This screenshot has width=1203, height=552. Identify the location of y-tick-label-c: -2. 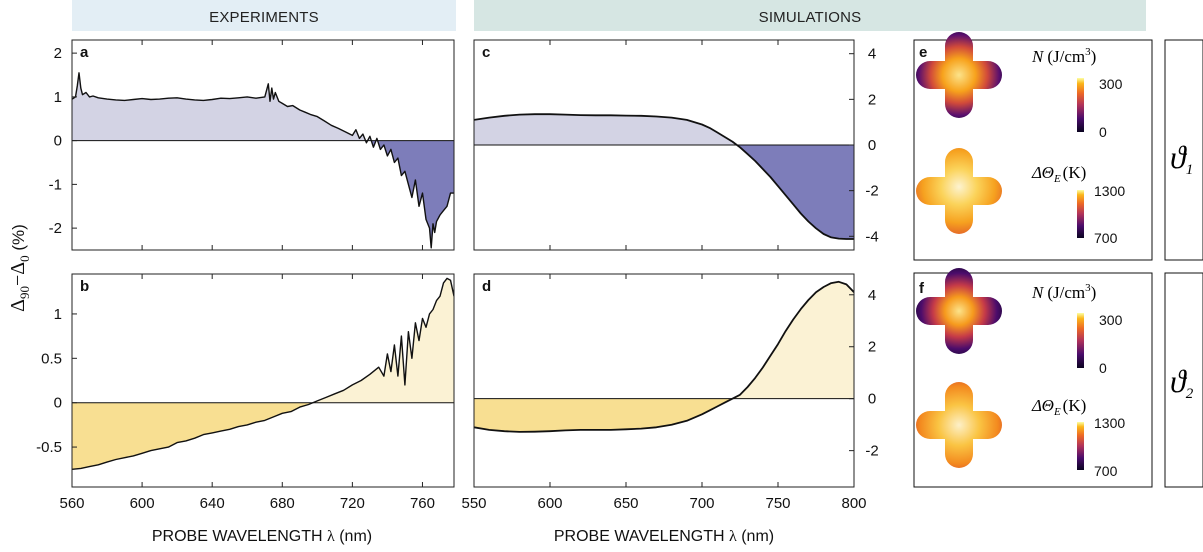
(871, 191).